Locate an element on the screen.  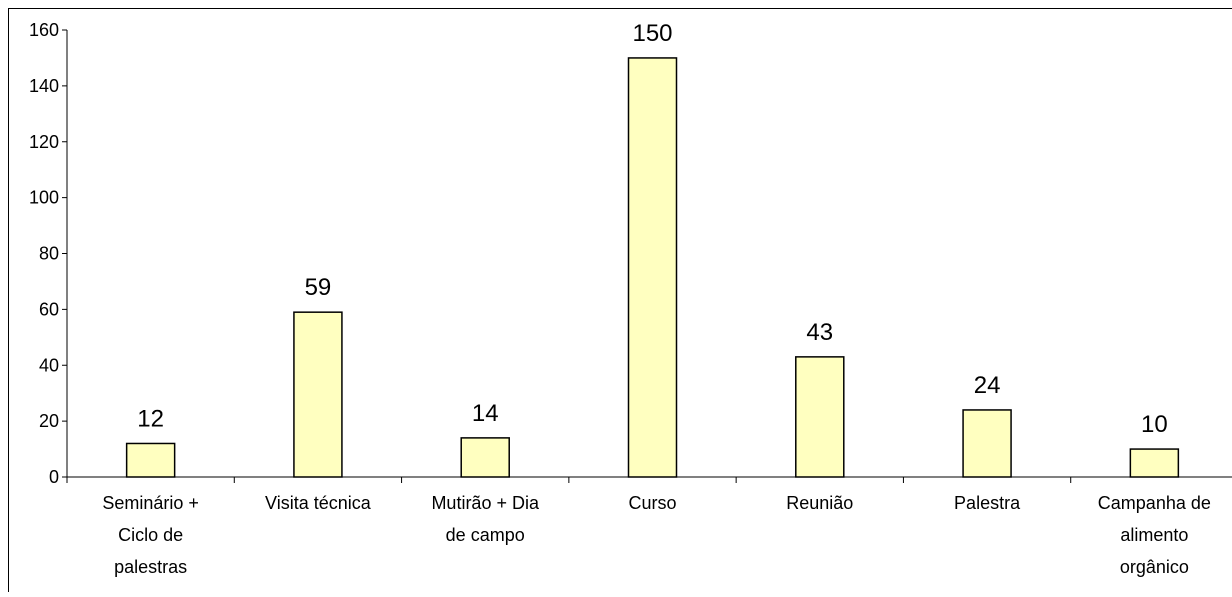
category-label: de campo is located at coordinates (485, 535).